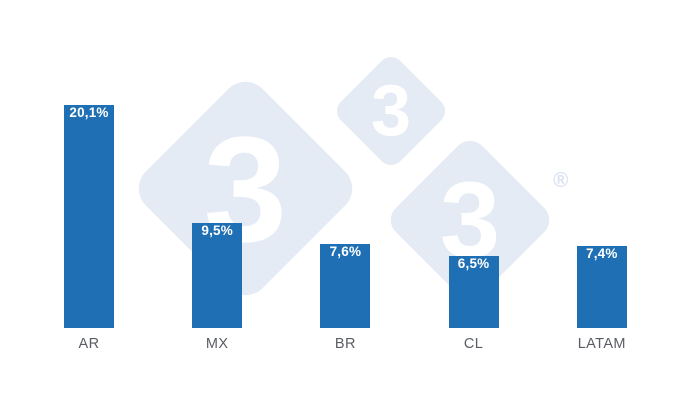 This screenshot has height=400, width=700. I want to click on bar-column: 7,4% LATAM, so click(601, 297).